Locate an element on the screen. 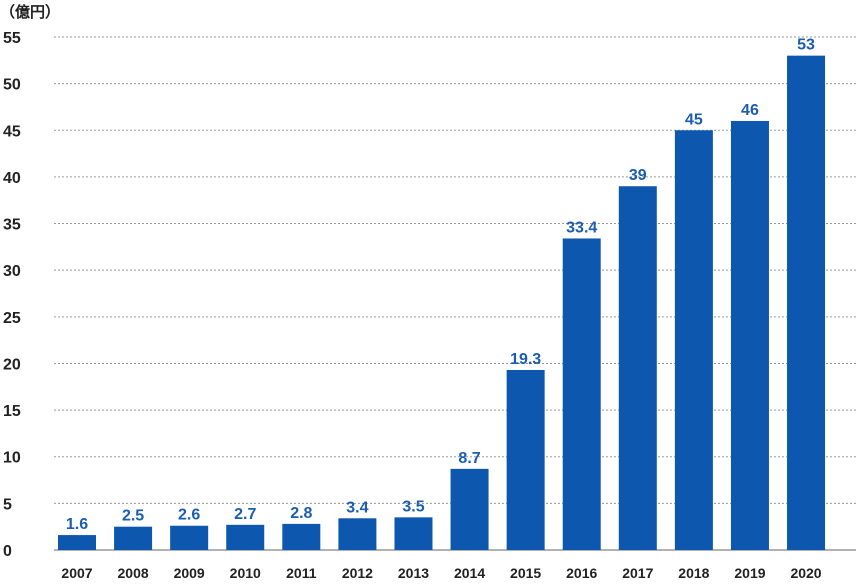 The image size is (856, 584). x-tick-2010: 2010 is located at coordinates (245, 573).